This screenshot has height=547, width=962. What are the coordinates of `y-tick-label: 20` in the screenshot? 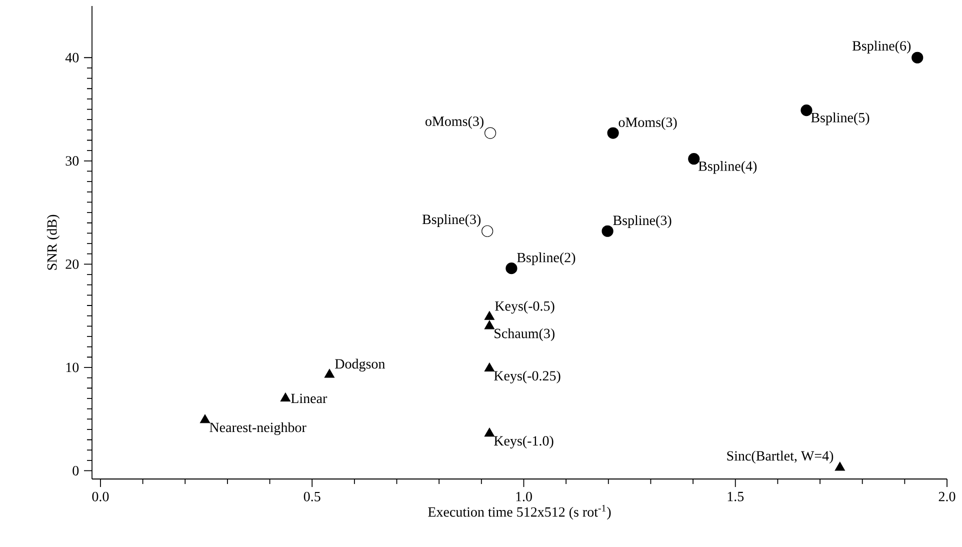 It's located at (72, 264).